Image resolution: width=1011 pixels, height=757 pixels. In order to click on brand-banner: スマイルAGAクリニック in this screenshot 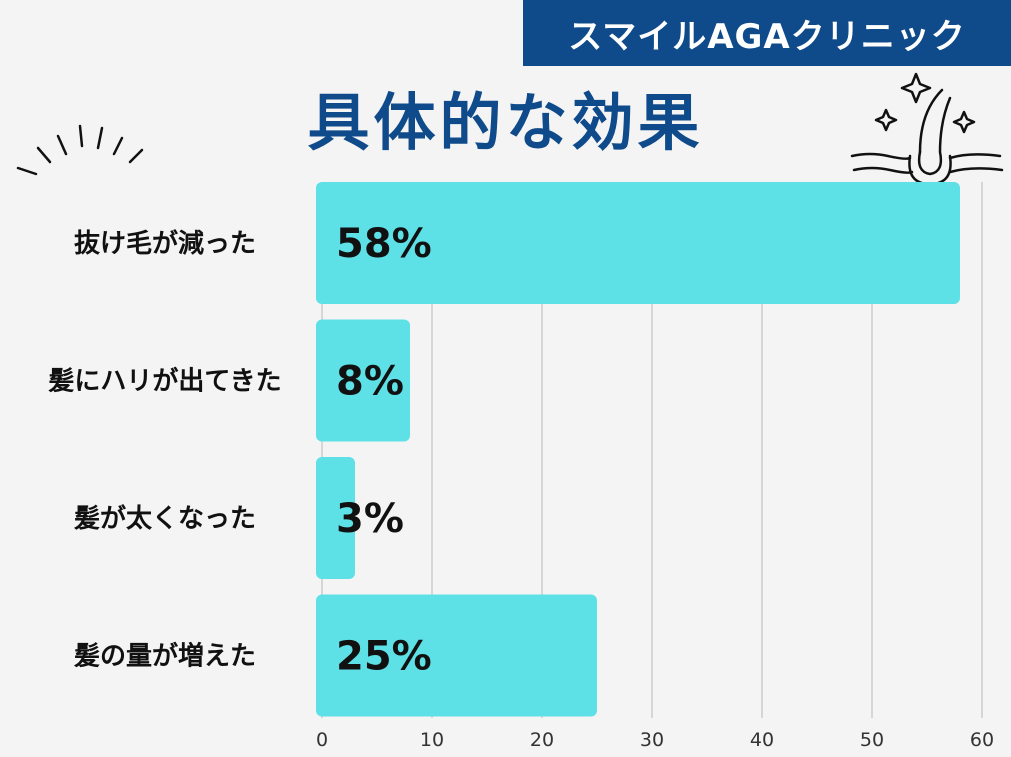, I will do `click(767, 33)`.